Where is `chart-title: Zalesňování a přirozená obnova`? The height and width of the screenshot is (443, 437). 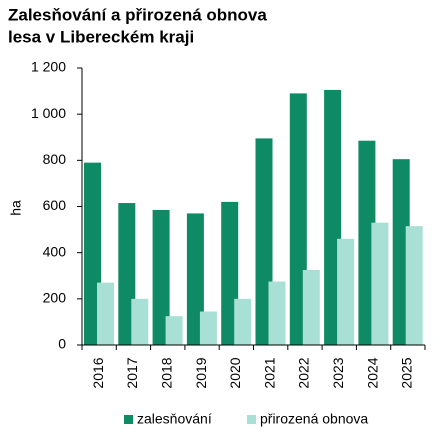
chart-title: Zalesňování a přirozená obnova is located at coordinates (137, 14).